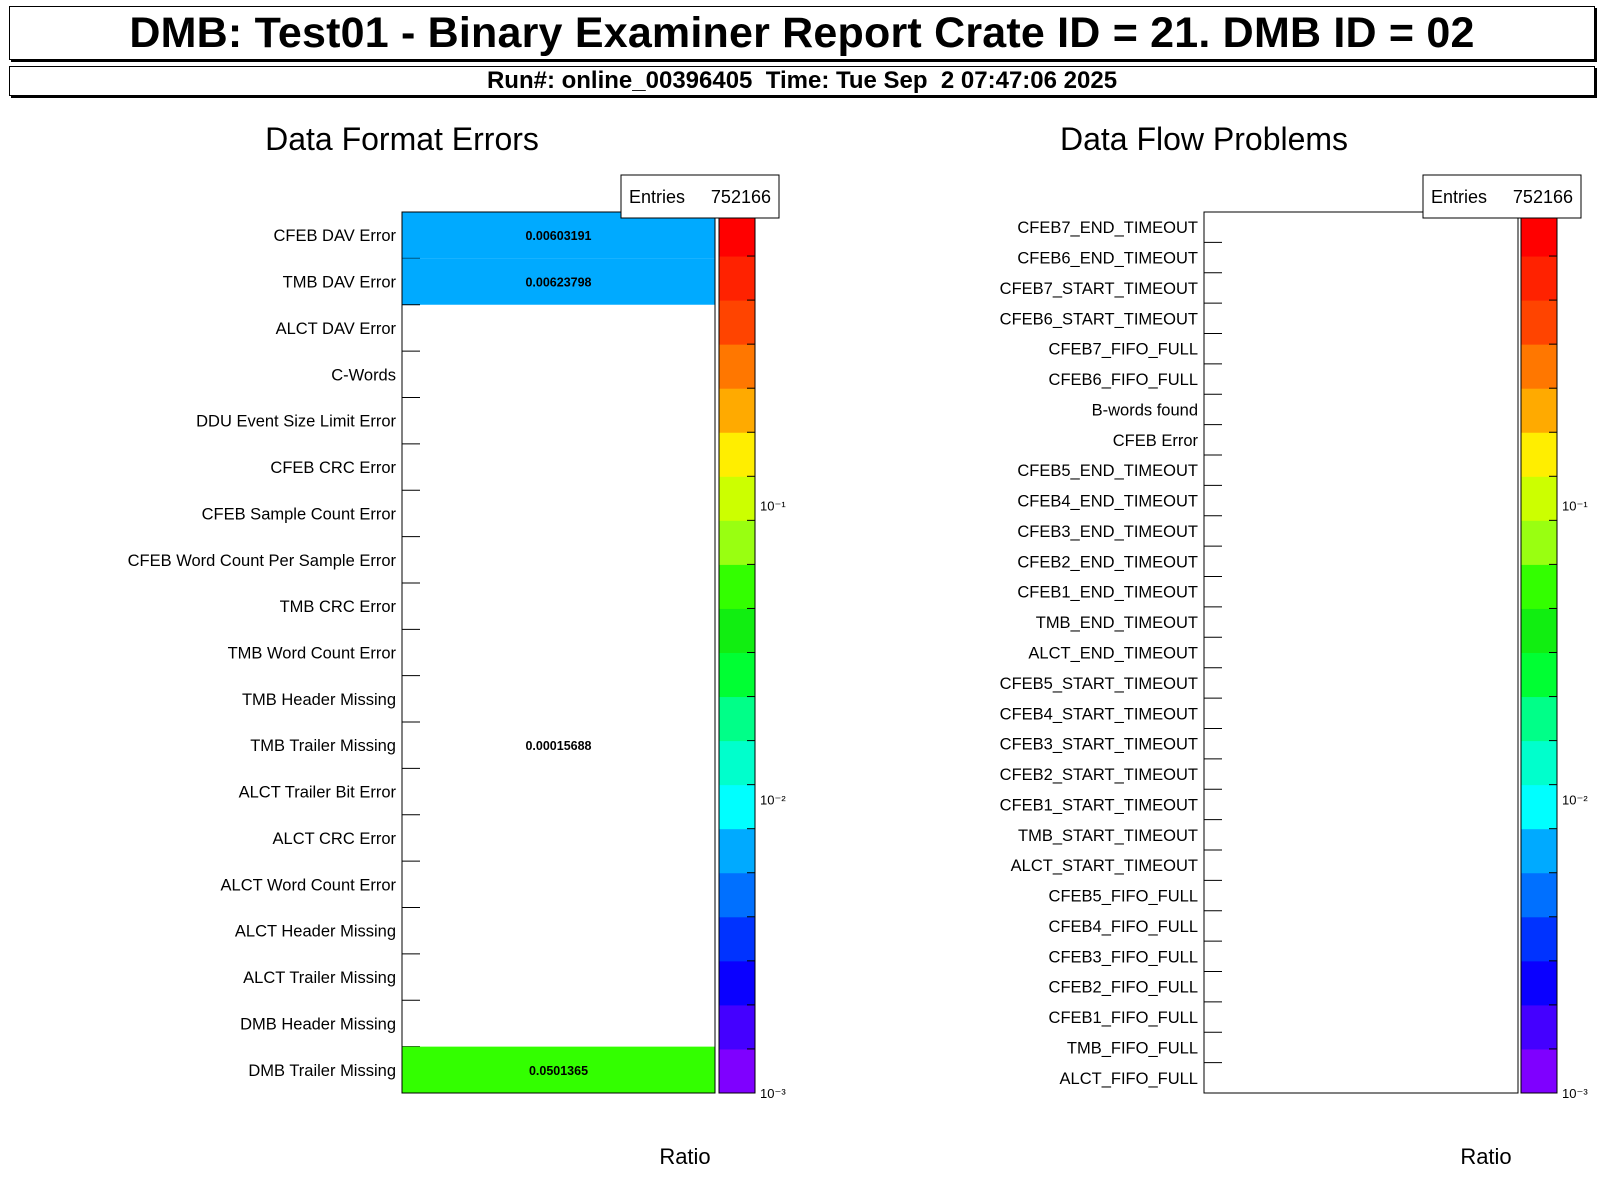  What do you see at coordinates (684, 1156) in the screenshot?
I see `z-axis-label: Ratio` at bounding box center [684, 1156].